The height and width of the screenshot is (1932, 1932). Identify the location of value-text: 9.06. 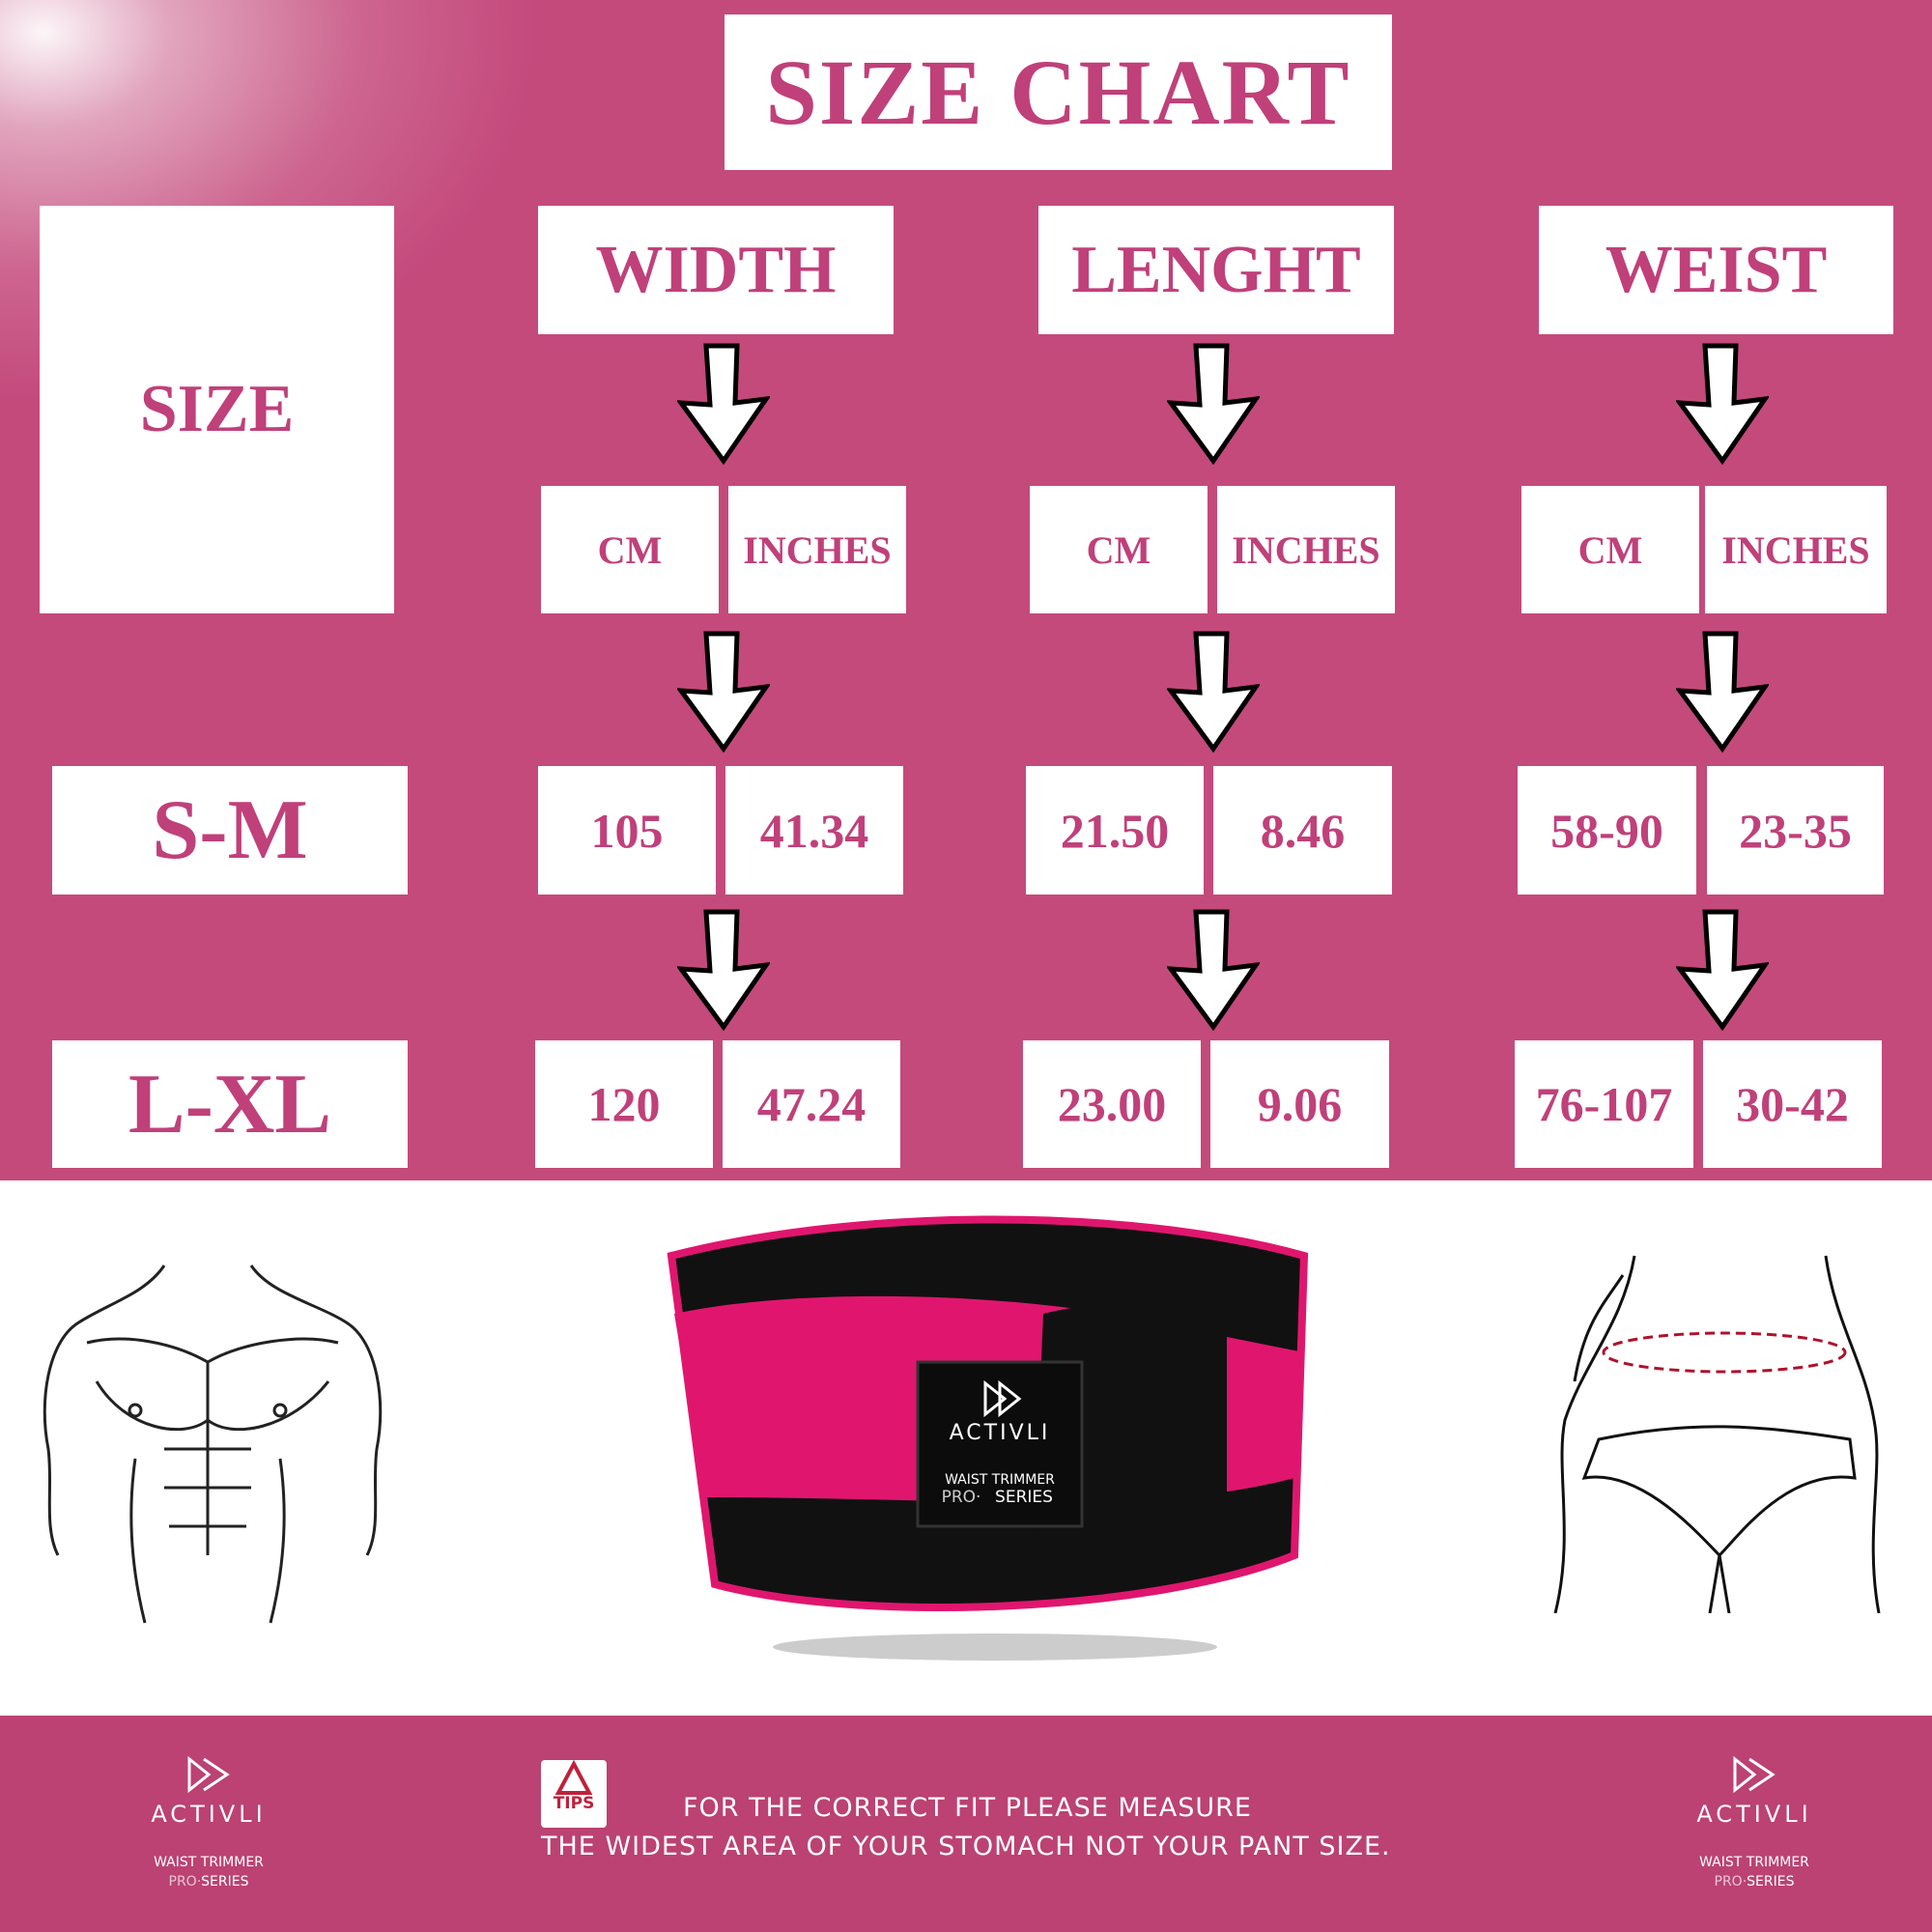
(1300, 1104).